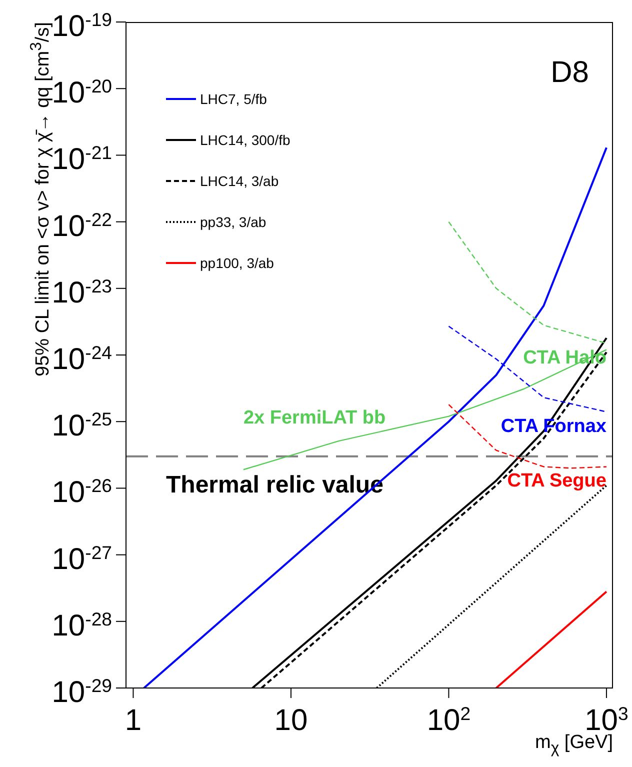 This screenshot has width=632, height=767. Describe the element at coordinates (314, 418) in the screenshot. I see `series-label: 2x FermiLAT bb` at that location.